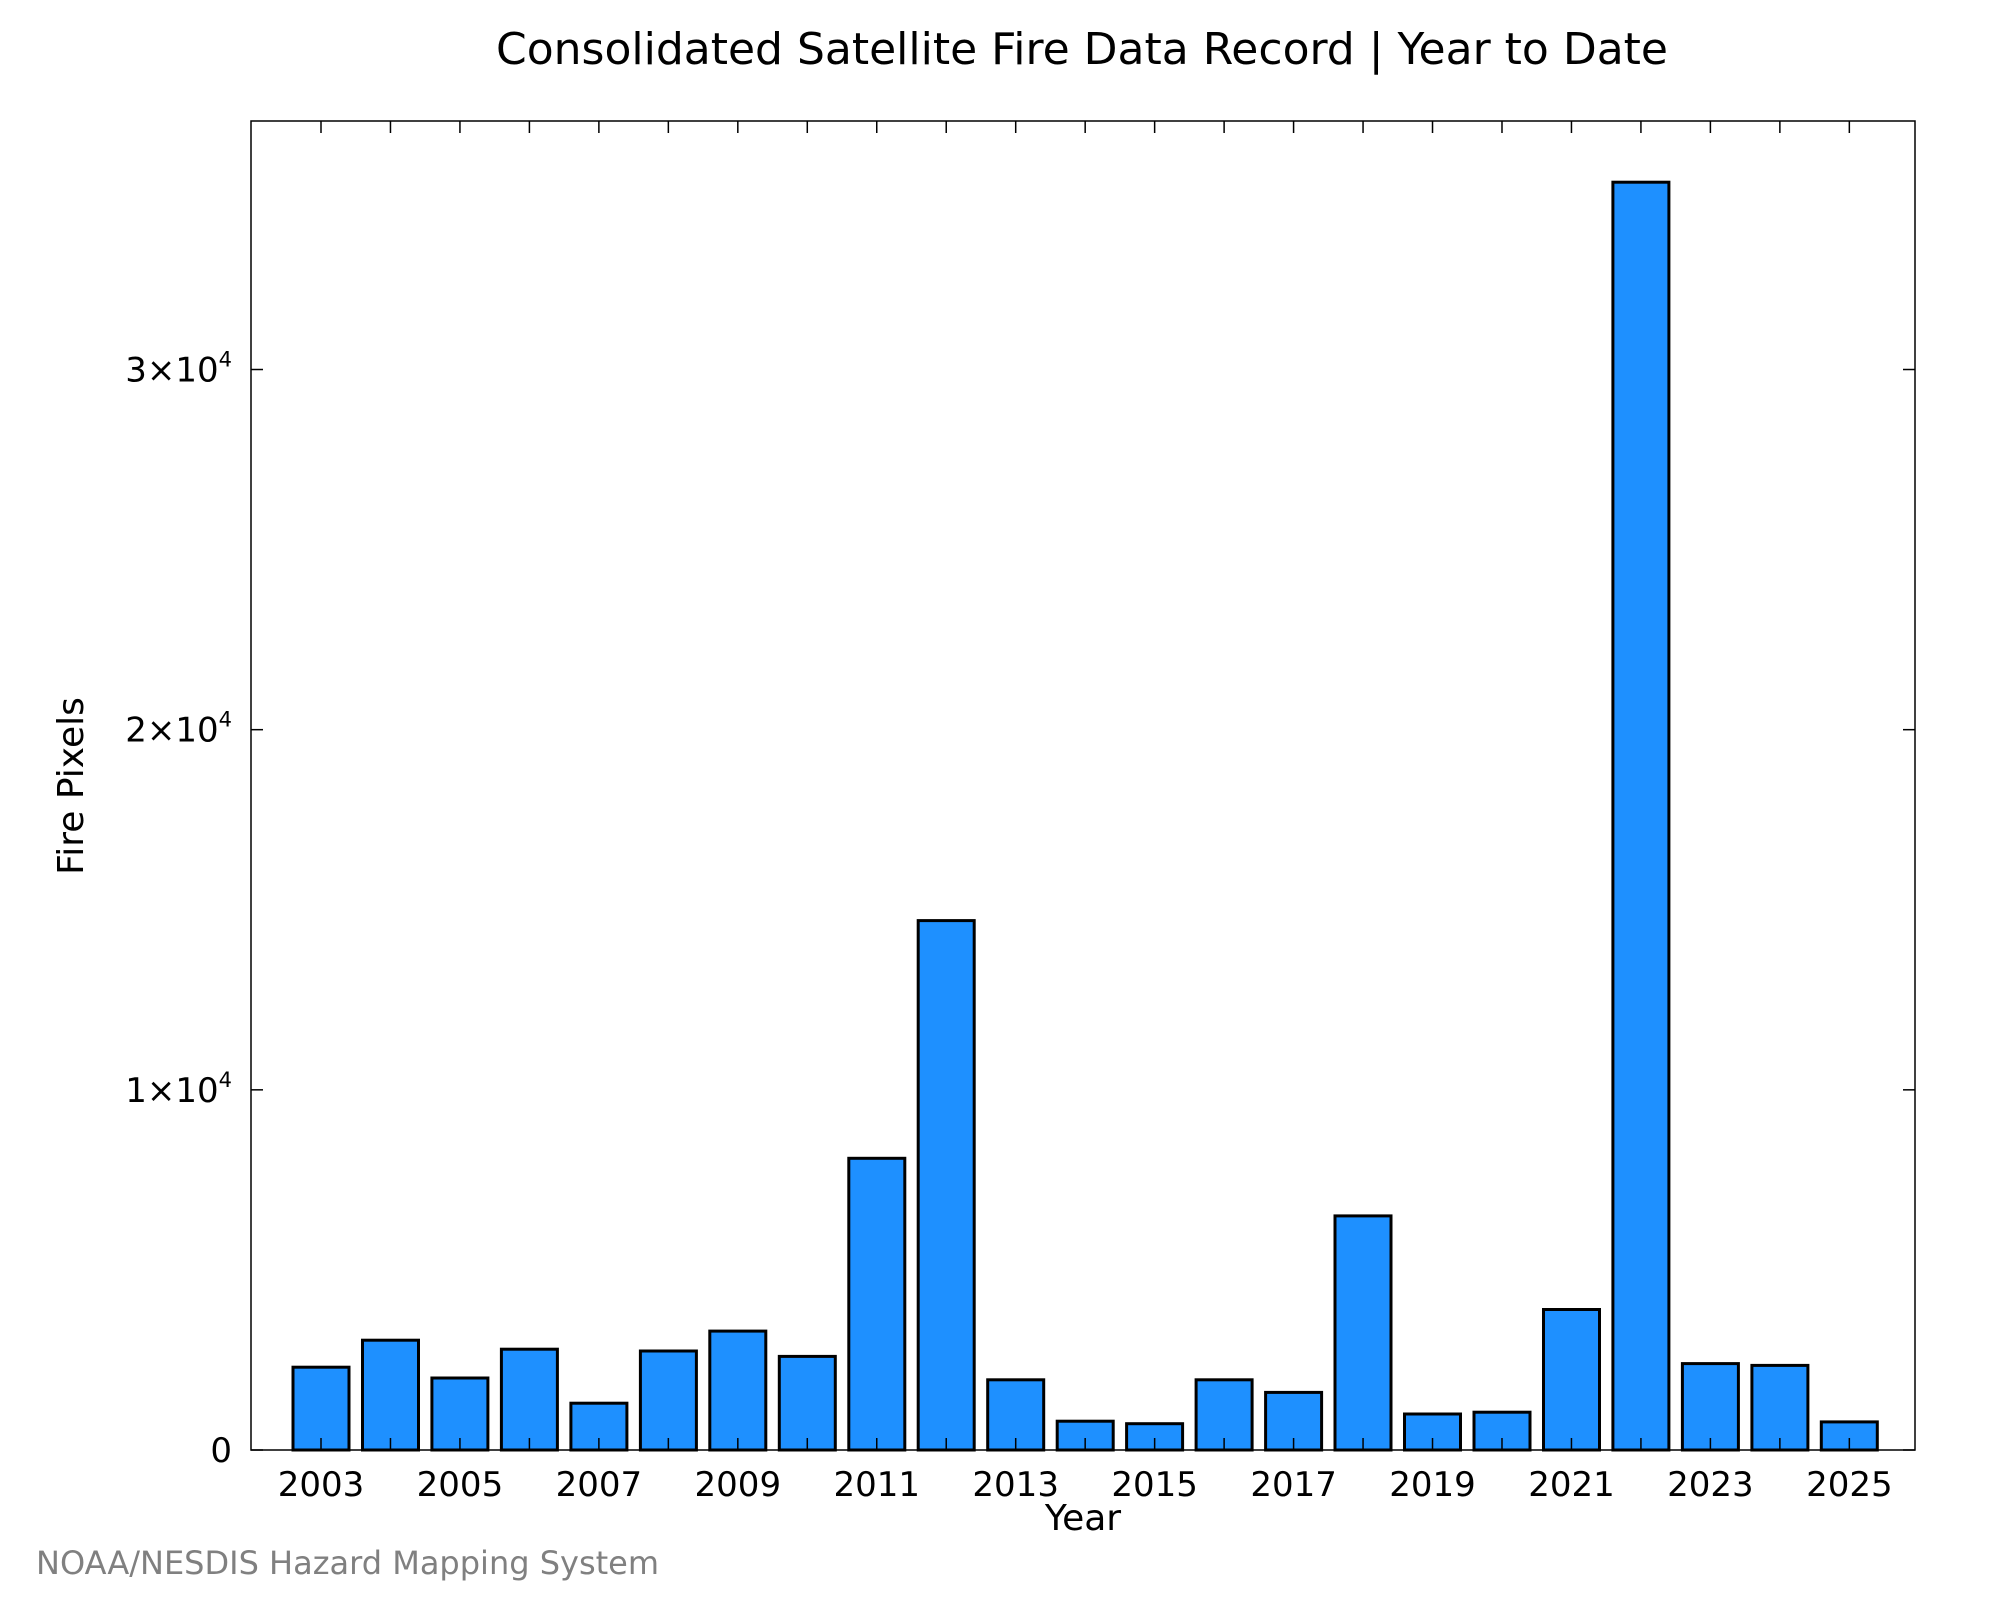  I want to click on y-tick-label-0: 0, so click(221, 1451).